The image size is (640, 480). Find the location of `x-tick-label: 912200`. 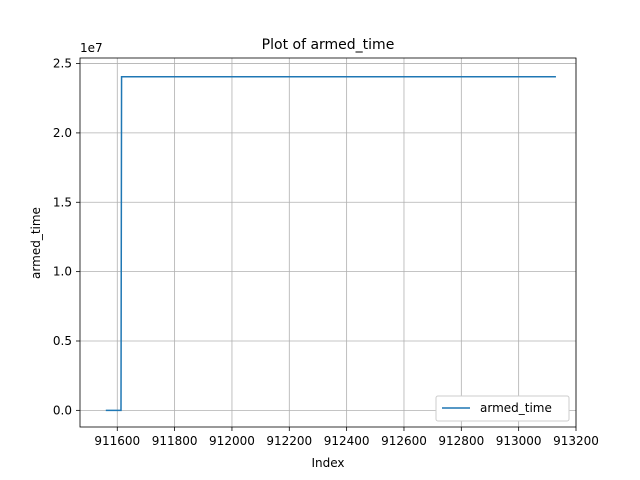

x-tick-label: 912200 is located at coordinates (289, 441).